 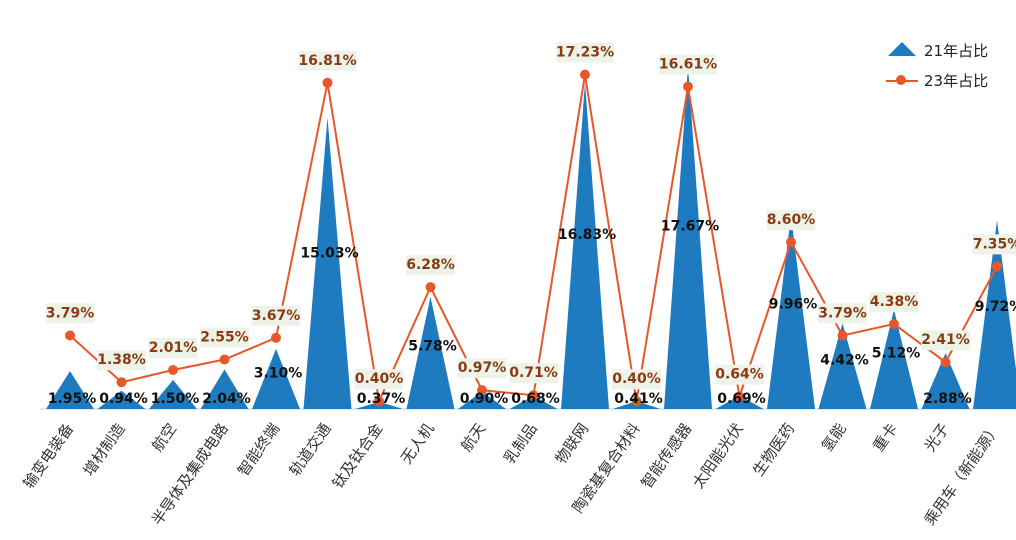 I want to click on x-tick-label: 智能终端, so click(x=258, y=449).